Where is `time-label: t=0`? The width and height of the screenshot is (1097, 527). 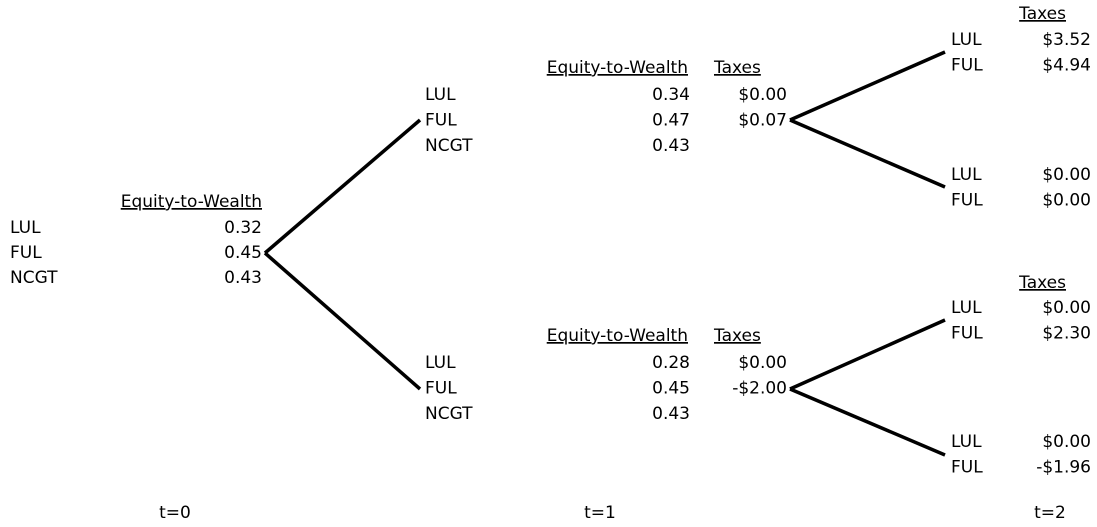
time-label: t=0 is located at coordinates (175, 513).